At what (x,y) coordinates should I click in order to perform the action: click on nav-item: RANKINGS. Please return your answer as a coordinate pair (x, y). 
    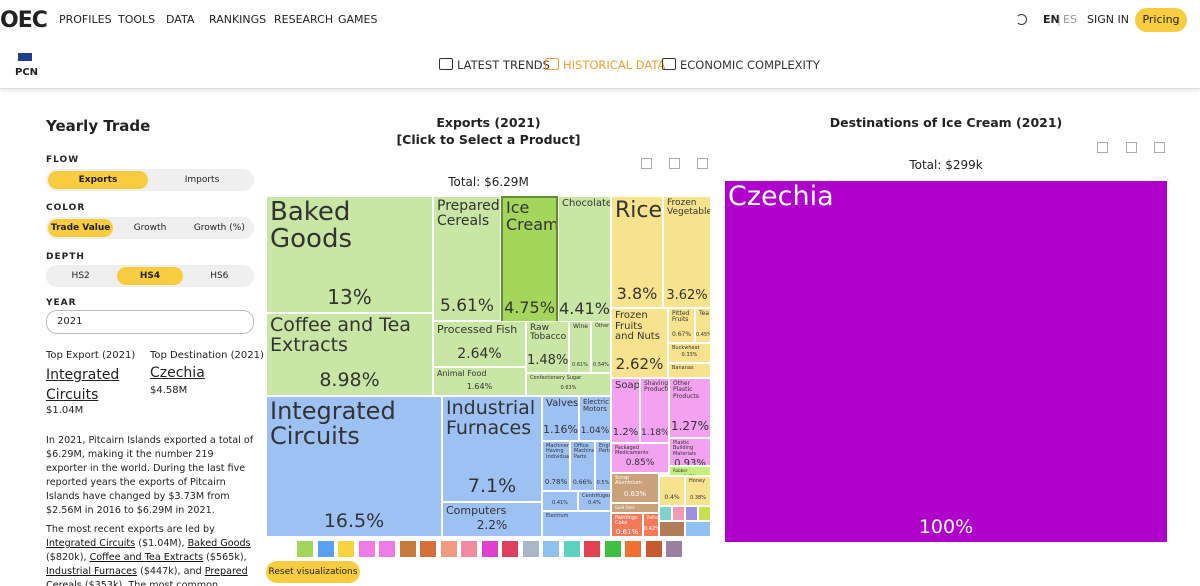
    Looking at the image, I should click on (238, 19).